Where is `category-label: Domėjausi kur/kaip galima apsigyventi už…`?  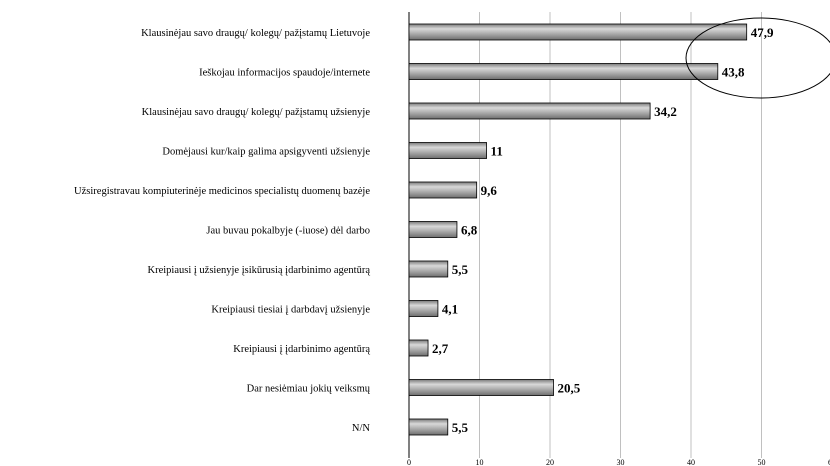
category-label: Domėjausi kur/kaip galima apsigyventi už… is located at coordinates (266, 152).